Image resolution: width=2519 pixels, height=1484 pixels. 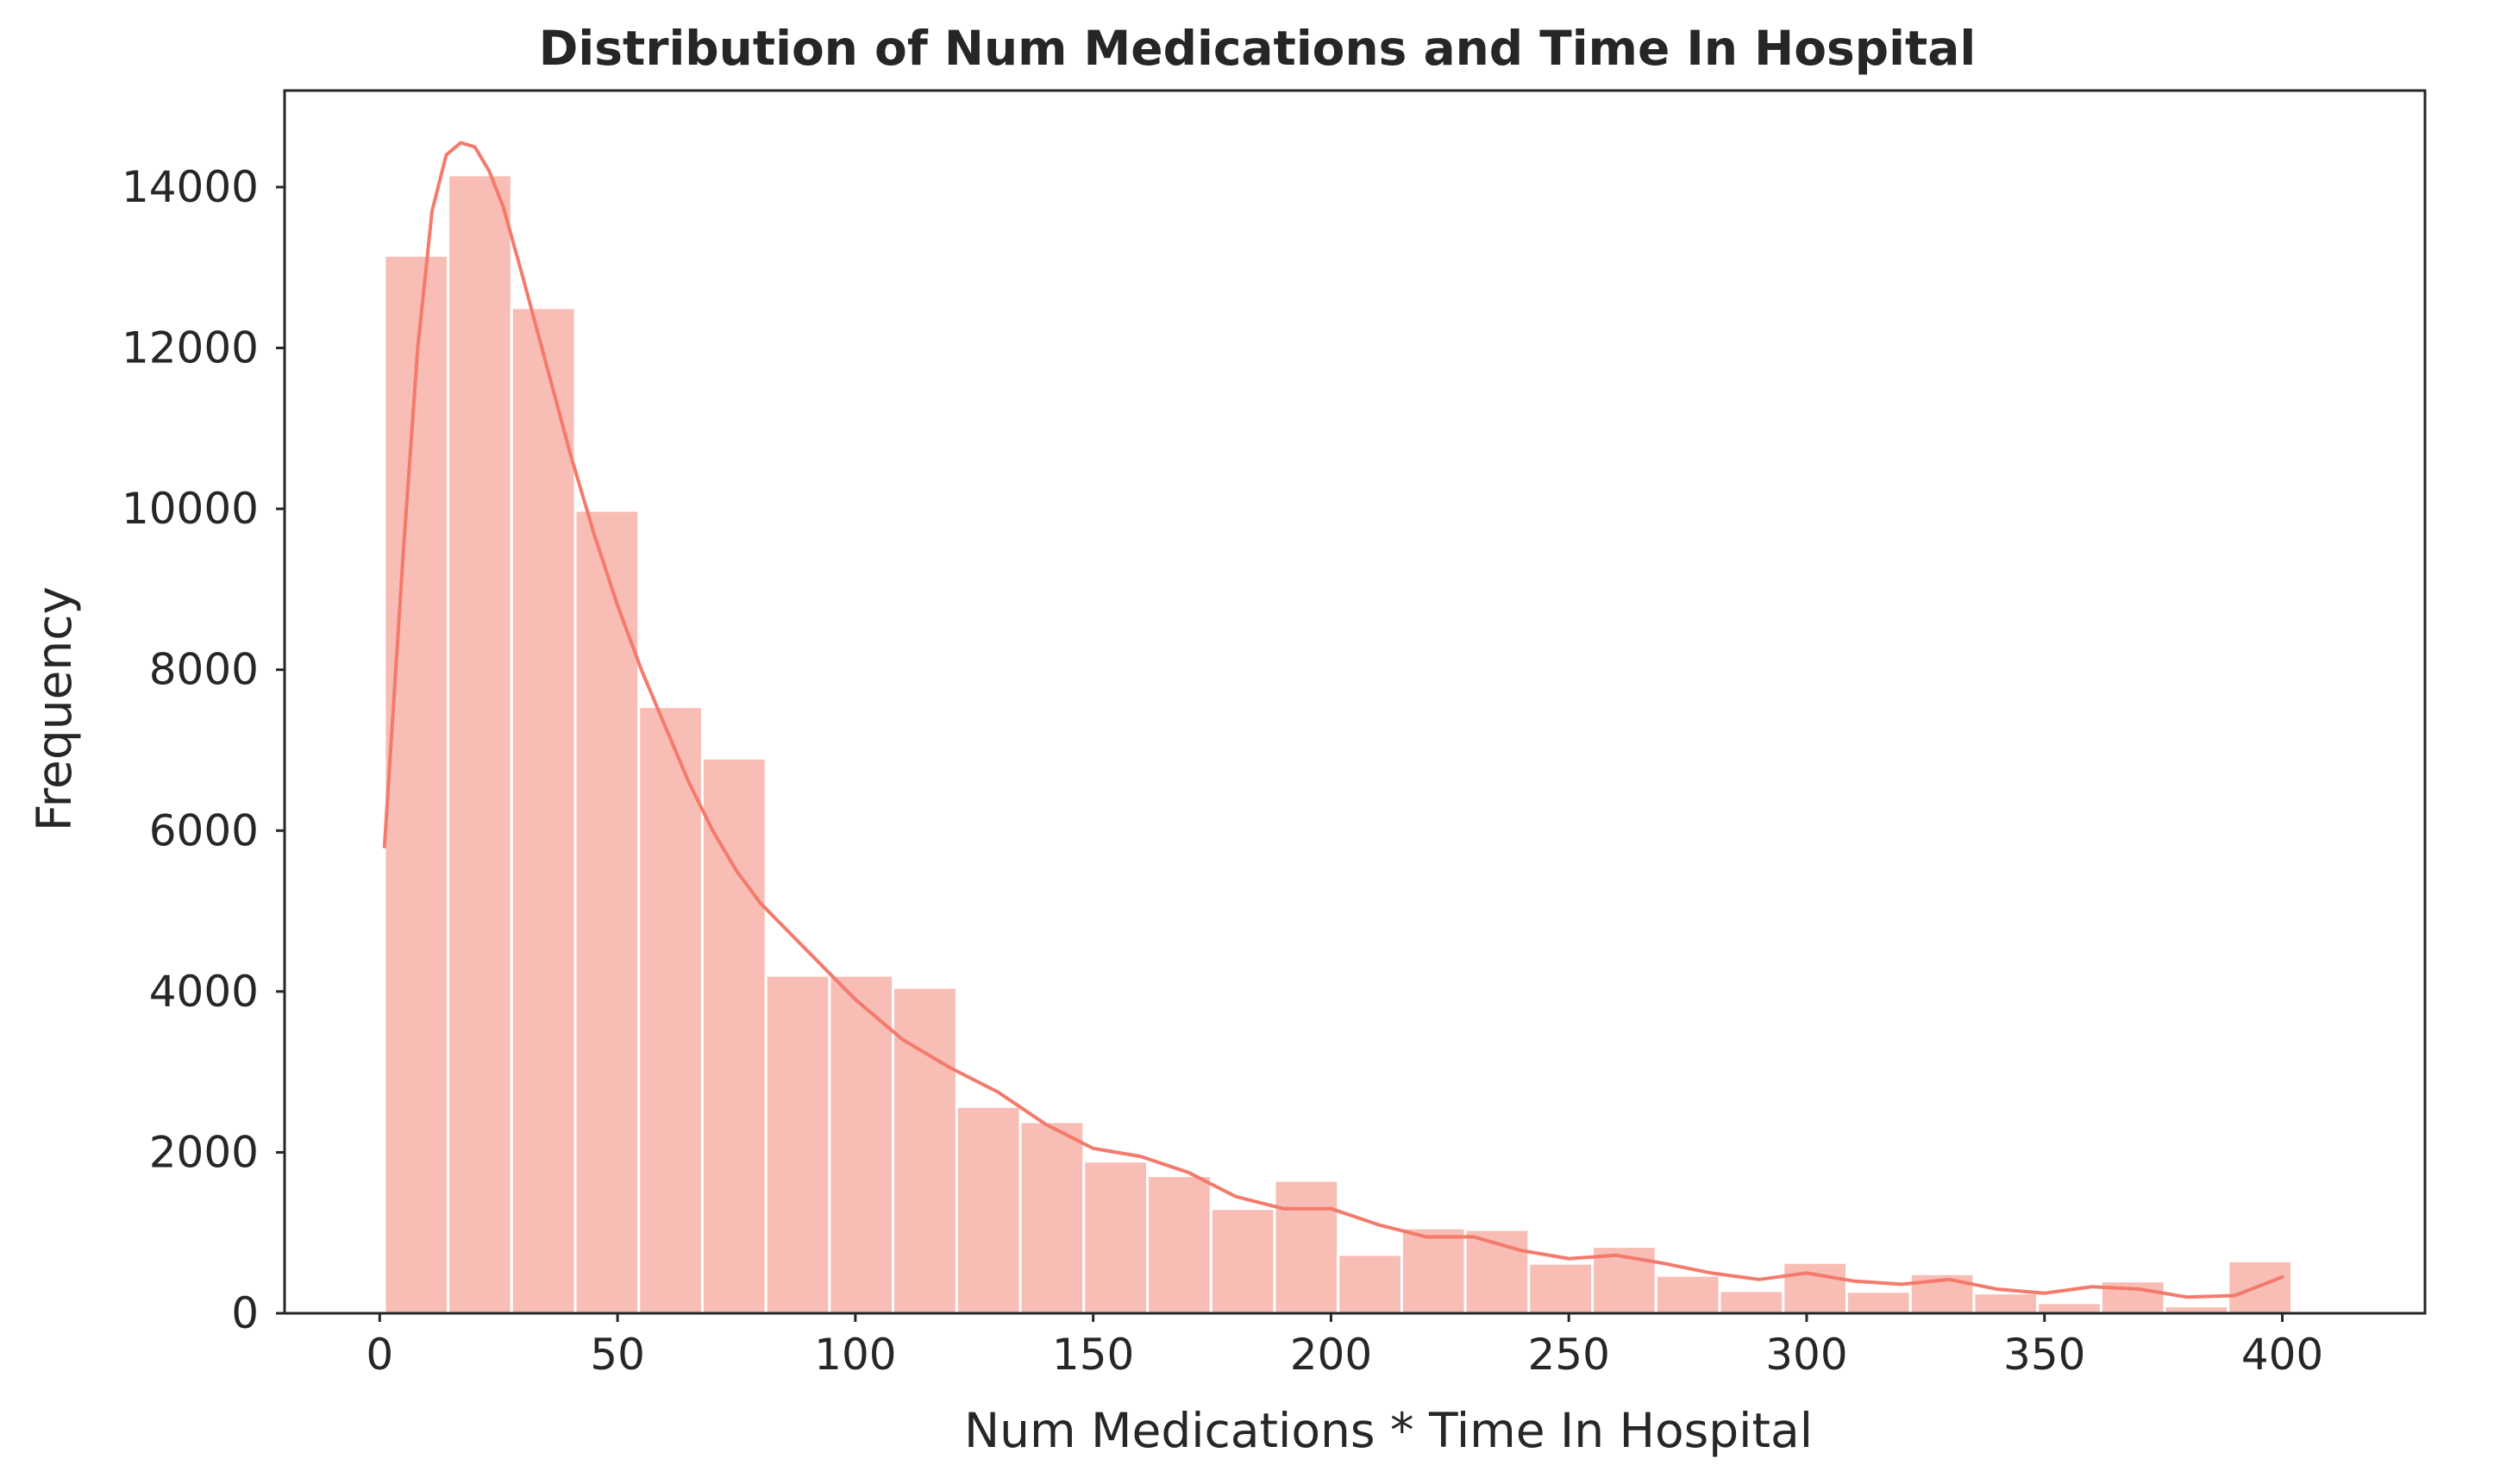 I want to click on y-tick-label: 4000, so click(x=204, y=992).